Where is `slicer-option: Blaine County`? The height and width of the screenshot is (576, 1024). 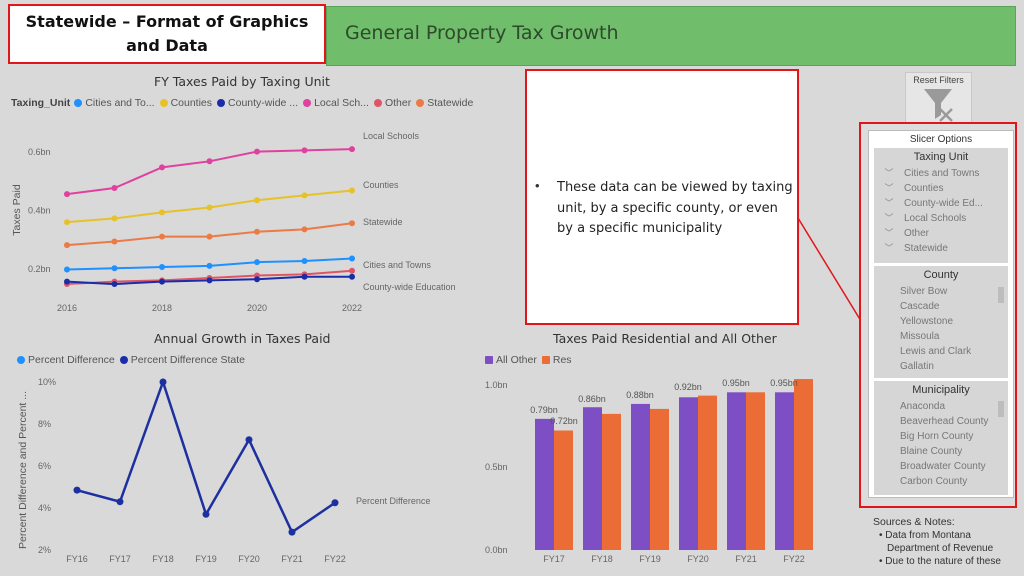 slicer-option: Blaine County is located at coordinates (931, 451).